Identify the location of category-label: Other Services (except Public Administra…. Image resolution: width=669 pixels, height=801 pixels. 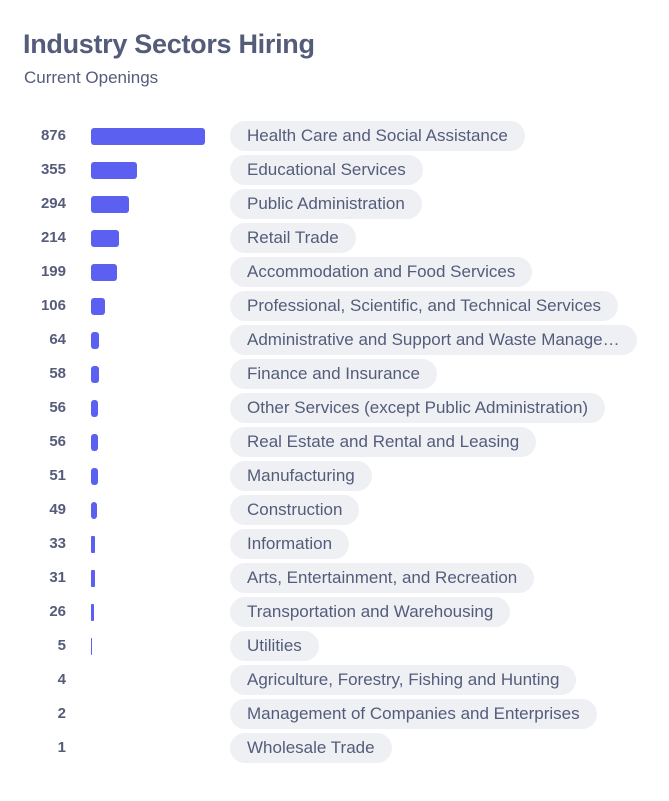
(418, 408).